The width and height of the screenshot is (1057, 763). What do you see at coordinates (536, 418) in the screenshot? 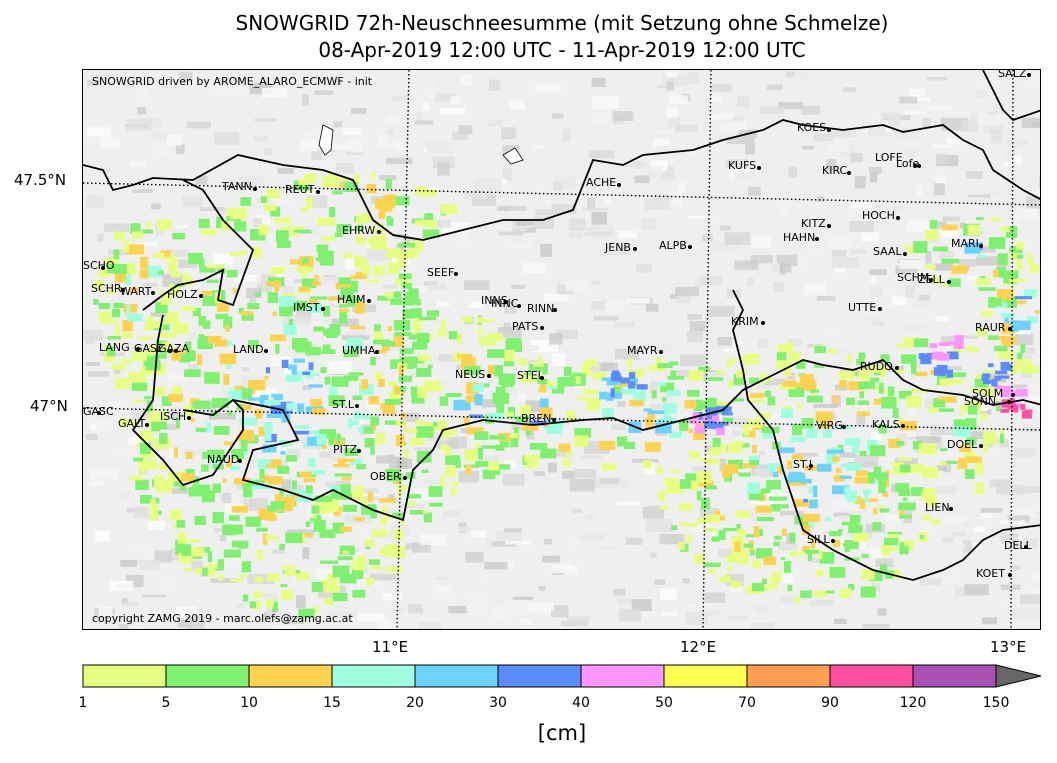
I see `station-label: BREN` at bounding box center [536, 418].